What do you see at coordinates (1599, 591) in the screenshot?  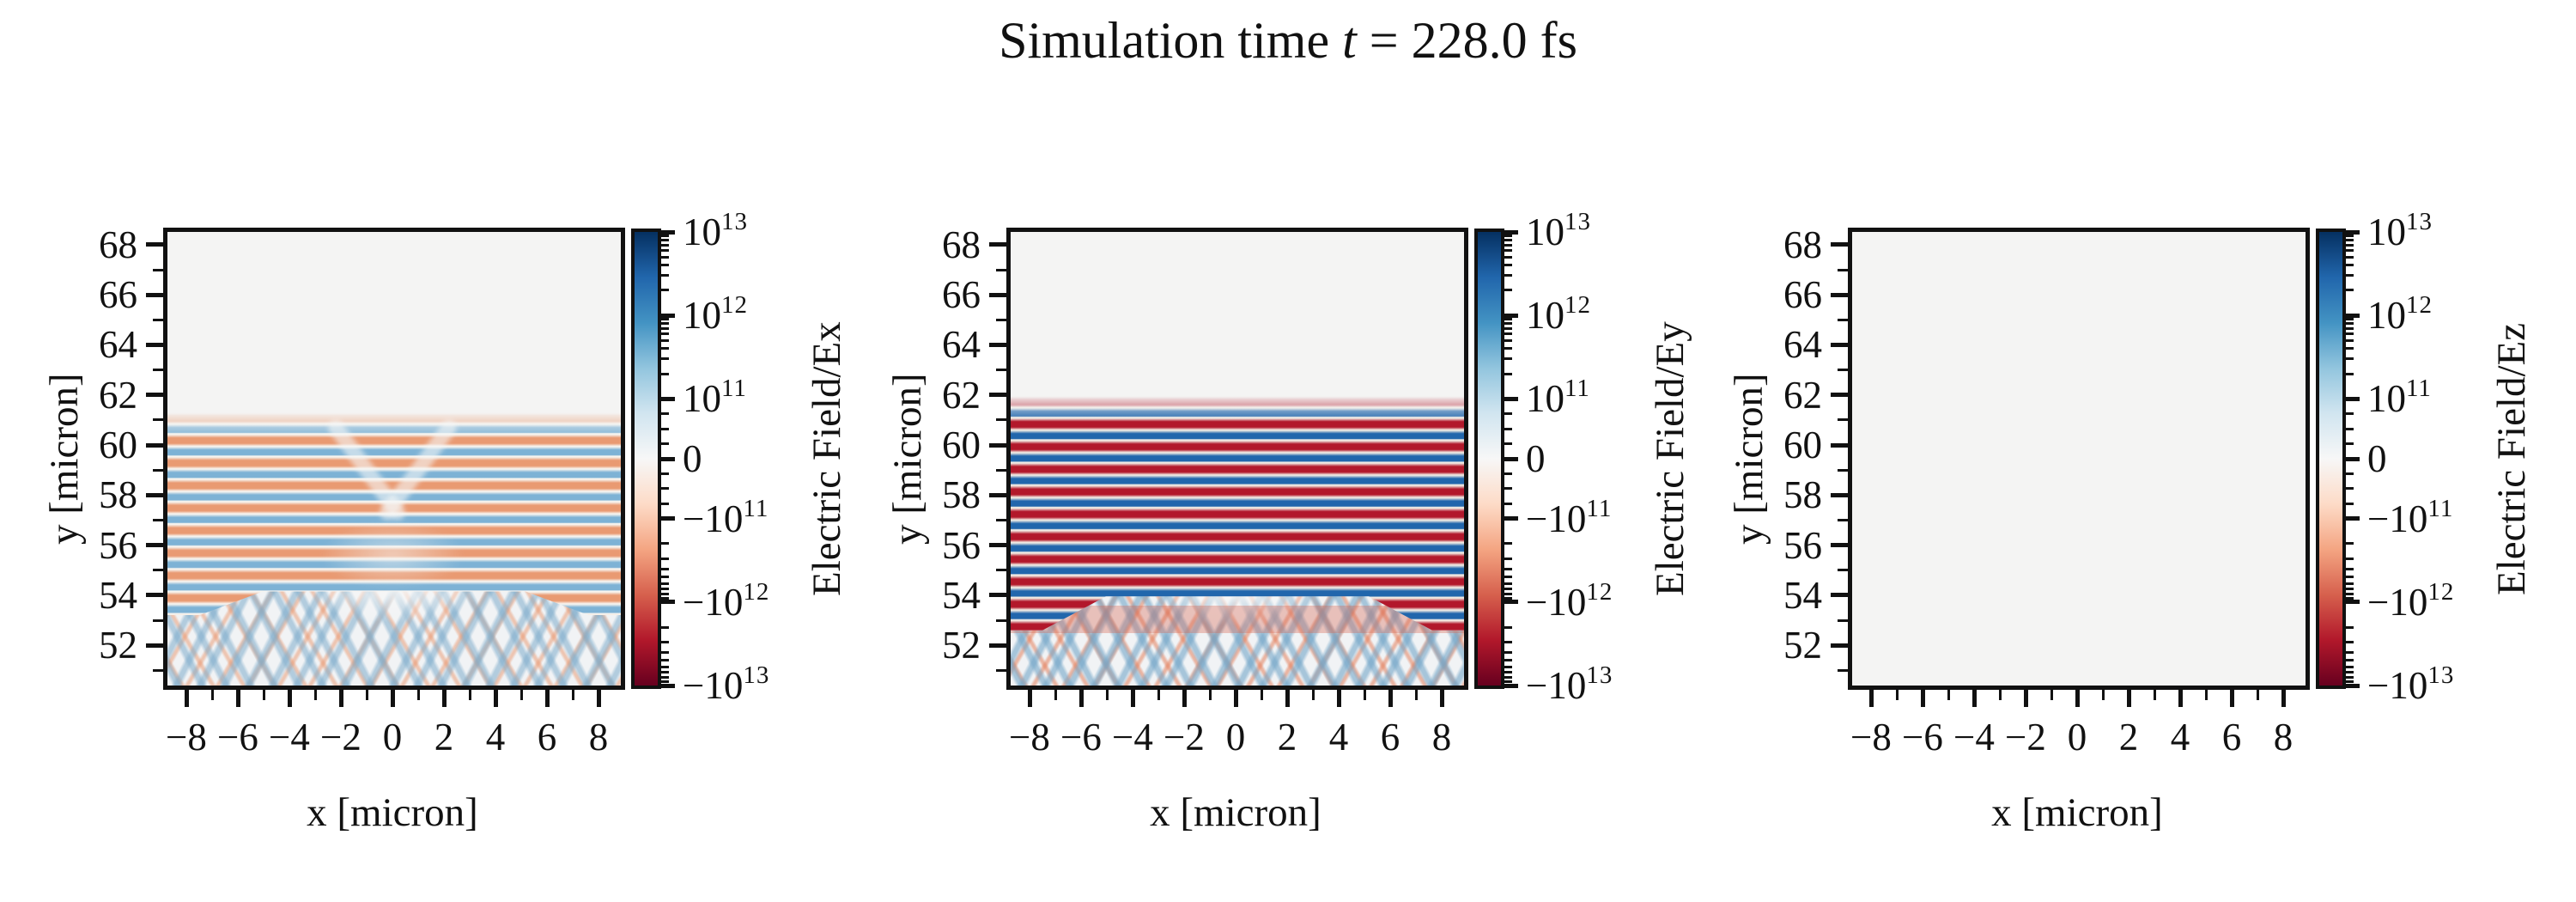 I see `exponent: 12` at bounding box center [1599, 591].